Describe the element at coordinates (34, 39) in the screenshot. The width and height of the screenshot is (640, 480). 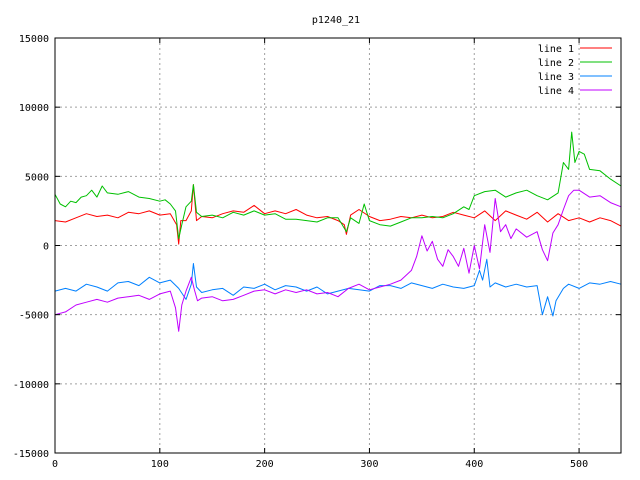
I see `y-tick-label: 15000` at that location.